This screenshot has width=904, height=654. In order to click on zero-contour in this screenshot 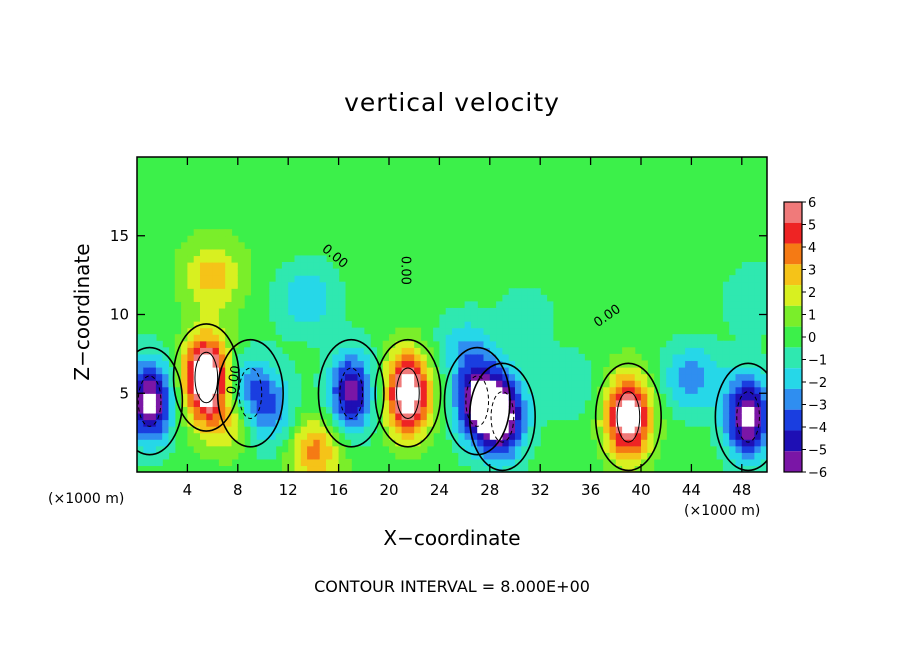, I will do `click(206, 377)`.